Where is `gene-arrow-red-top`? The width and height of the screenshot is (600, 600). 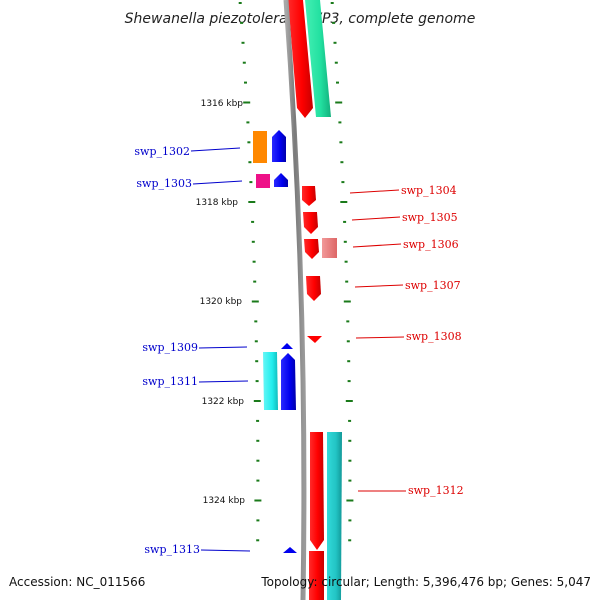
gene-arrow-red-top is located at coordinates (300, 59).